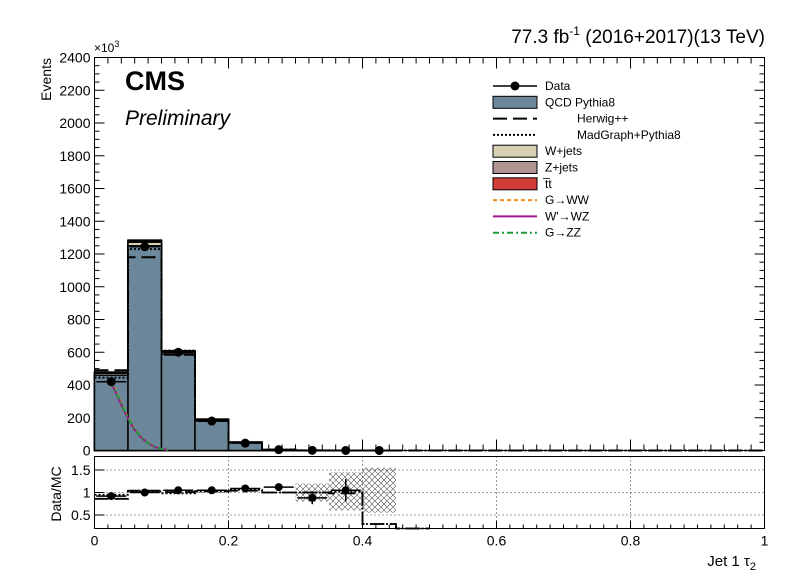 This screenshot has width=796, height=577. I want to click on preliminary-label: Preliminary, so click(178, 118).